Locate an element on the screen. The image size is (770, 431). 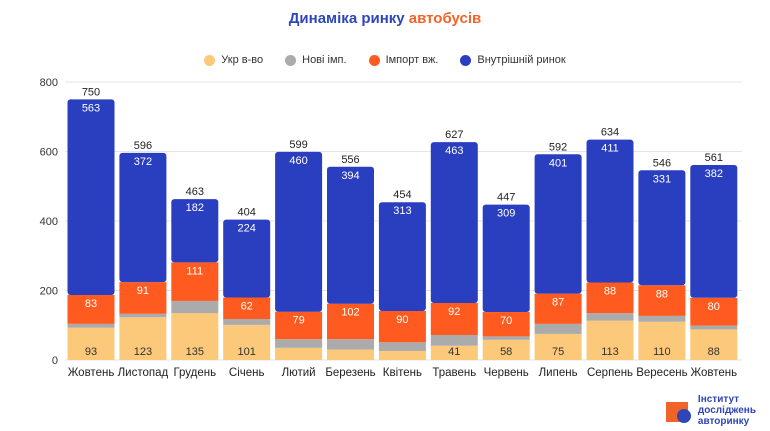
data-label: 111 is located at coordinates (194, 271).